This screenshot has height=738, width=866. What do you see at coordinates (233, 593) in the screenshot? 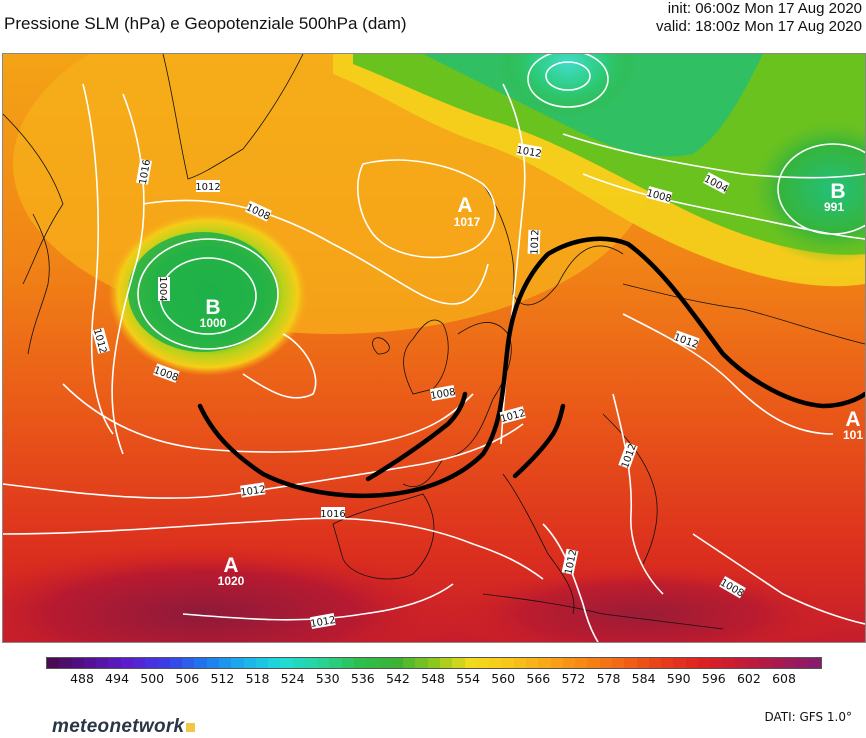
I see `south-hot-area` at bounding box center [233, 593].